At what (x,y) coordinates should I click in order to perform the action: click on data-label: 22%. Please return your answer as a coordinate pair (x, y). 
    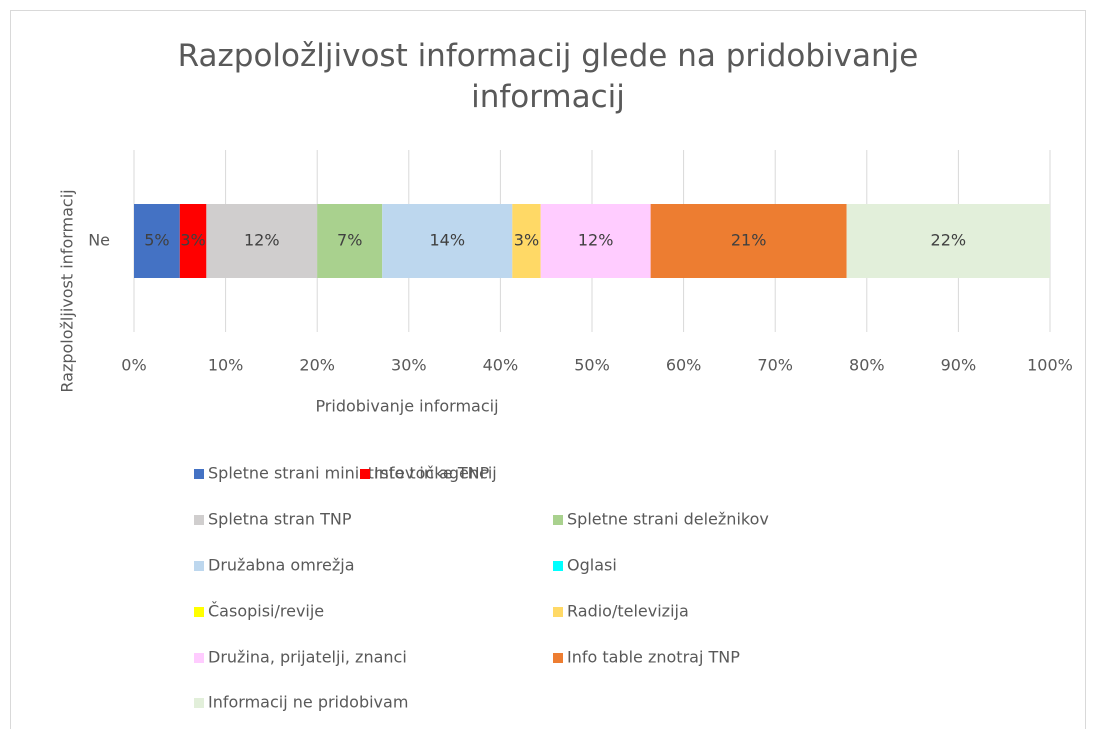
    Looking at the image, I should click on (949, 240).